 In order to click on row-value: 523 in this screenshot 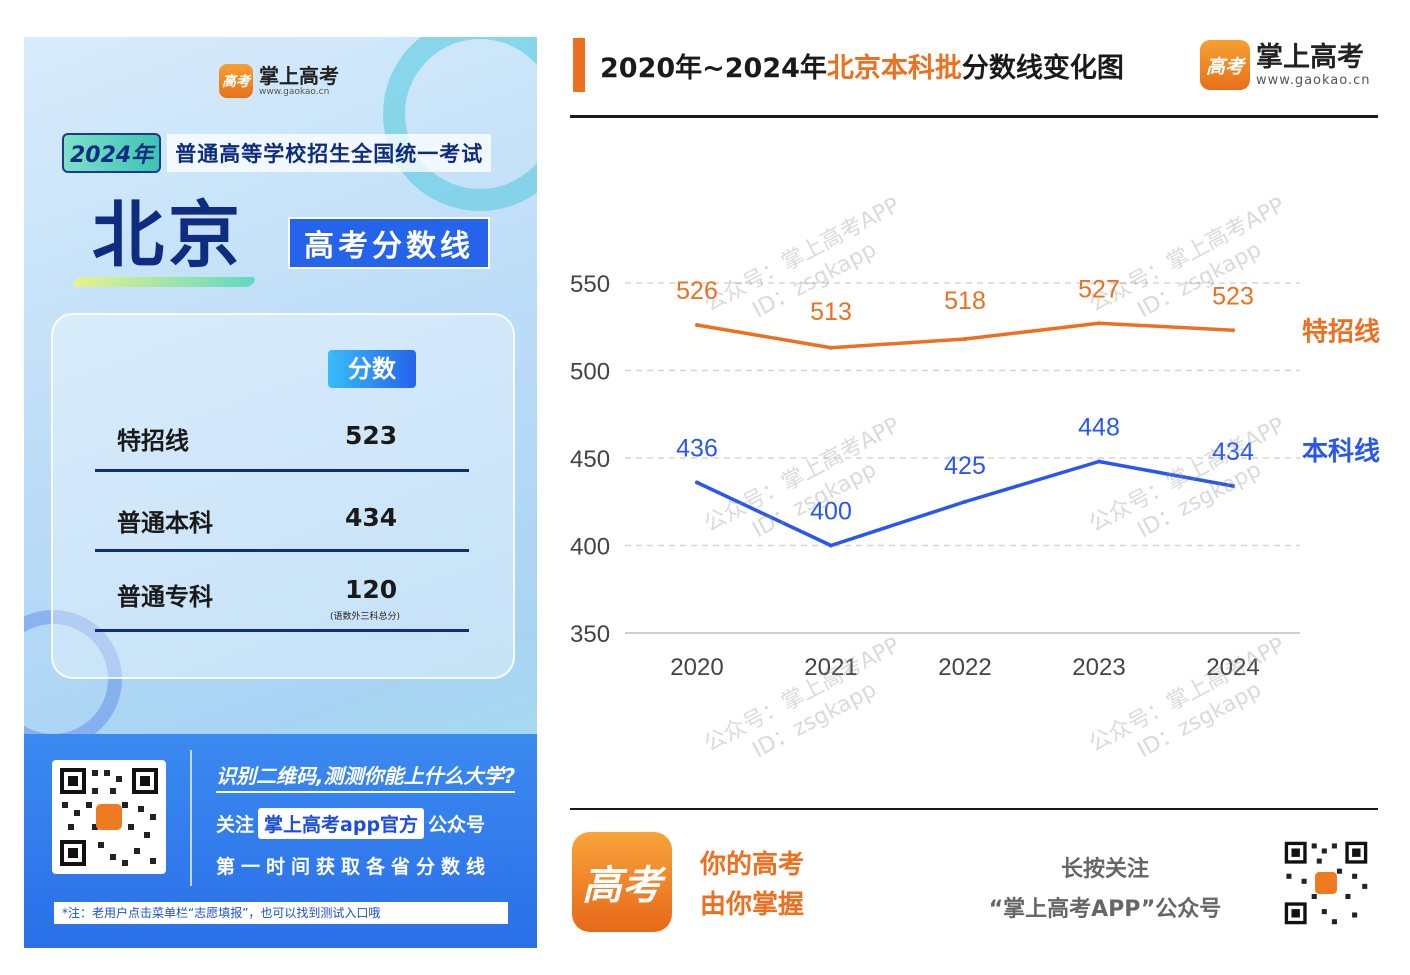, I will do `click(371, 435)`.